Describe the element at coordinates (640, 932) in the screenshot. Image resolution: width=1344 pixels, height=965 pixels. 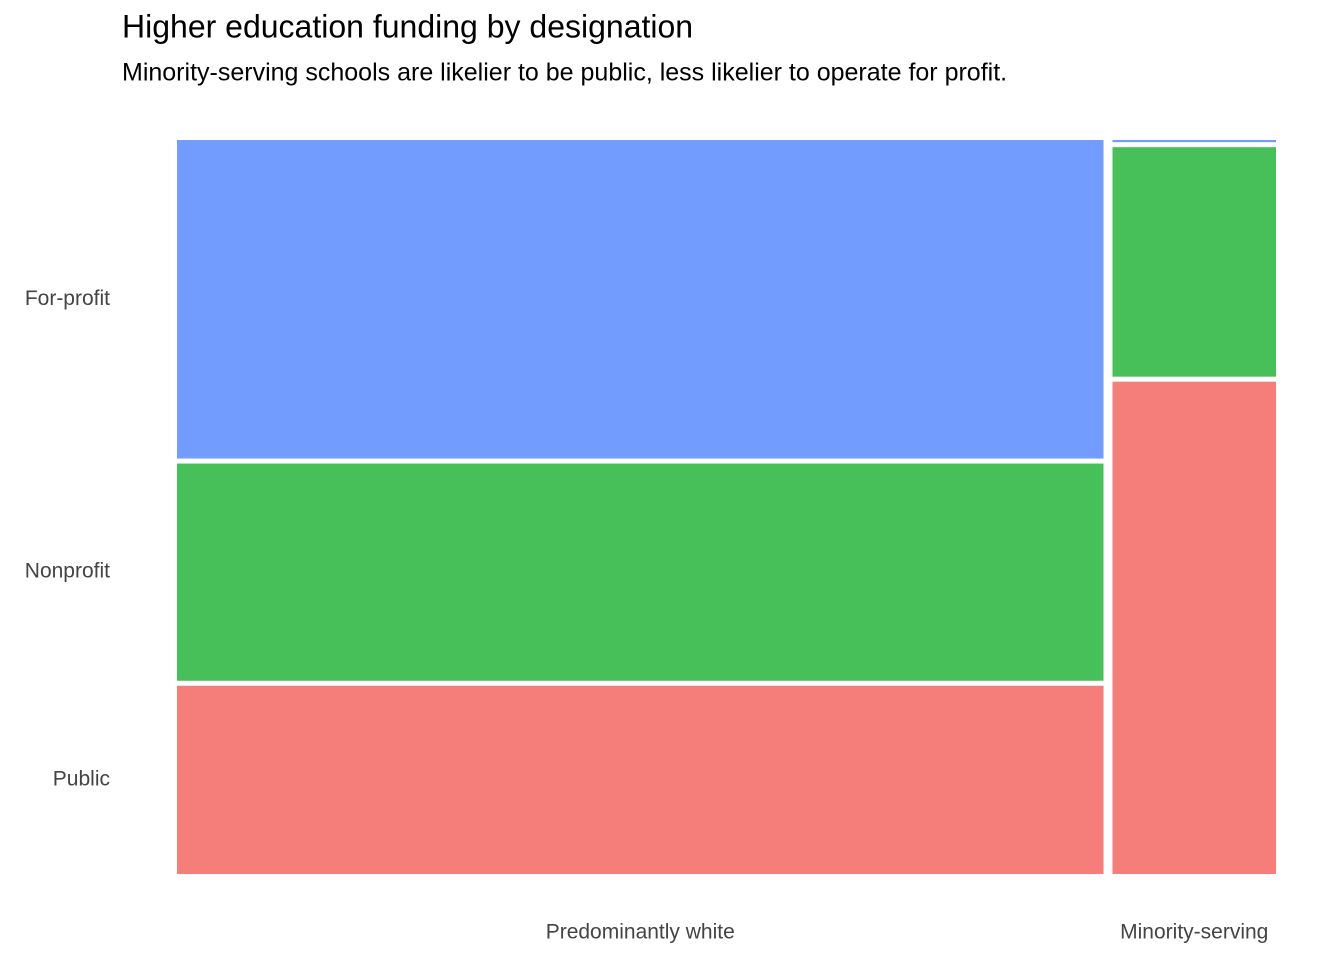
I see `x-axis-label: Predominantly white` at that location.